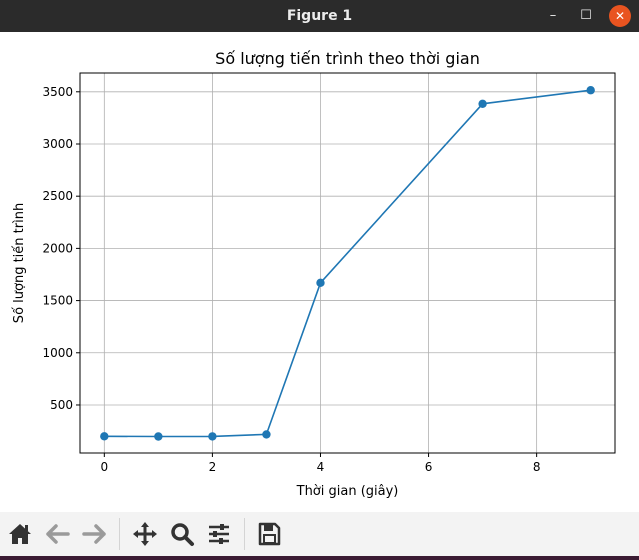 Image resolution: width=639 pixels, height=560 pixels. What do you see at coordinates (347, 58) in the screenshot?
I see `chart-title: Số lượng tiến trình theo thời gian` at bounding box center [347, 58].